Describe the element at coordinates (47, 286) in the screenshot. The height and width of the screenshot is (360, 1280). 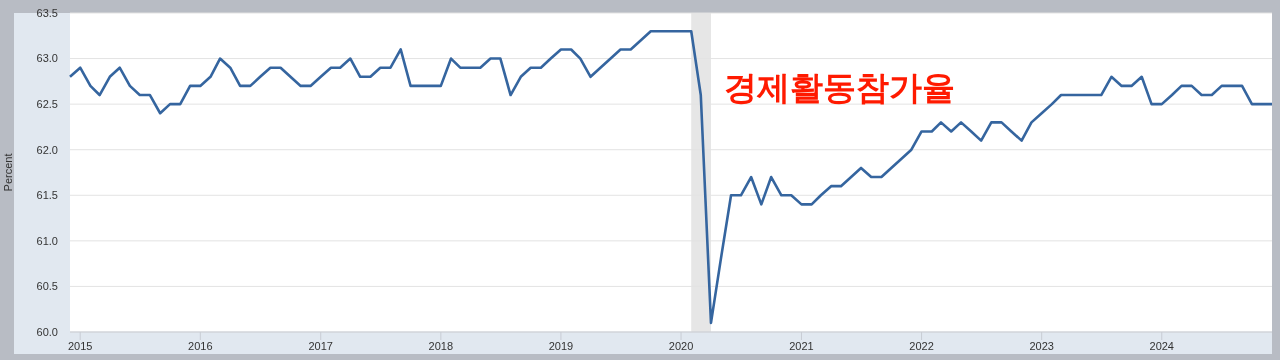
I see `y-tick-label: 60.5` at that location.